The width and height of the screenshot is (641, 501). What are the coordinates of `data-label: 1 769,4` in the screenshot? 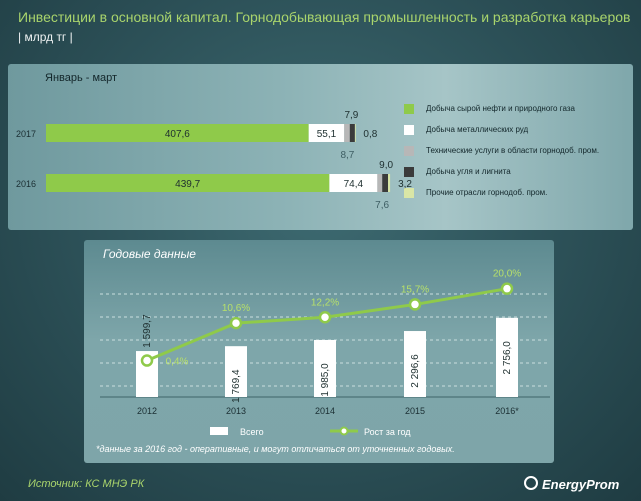 It's located at (236, 386).